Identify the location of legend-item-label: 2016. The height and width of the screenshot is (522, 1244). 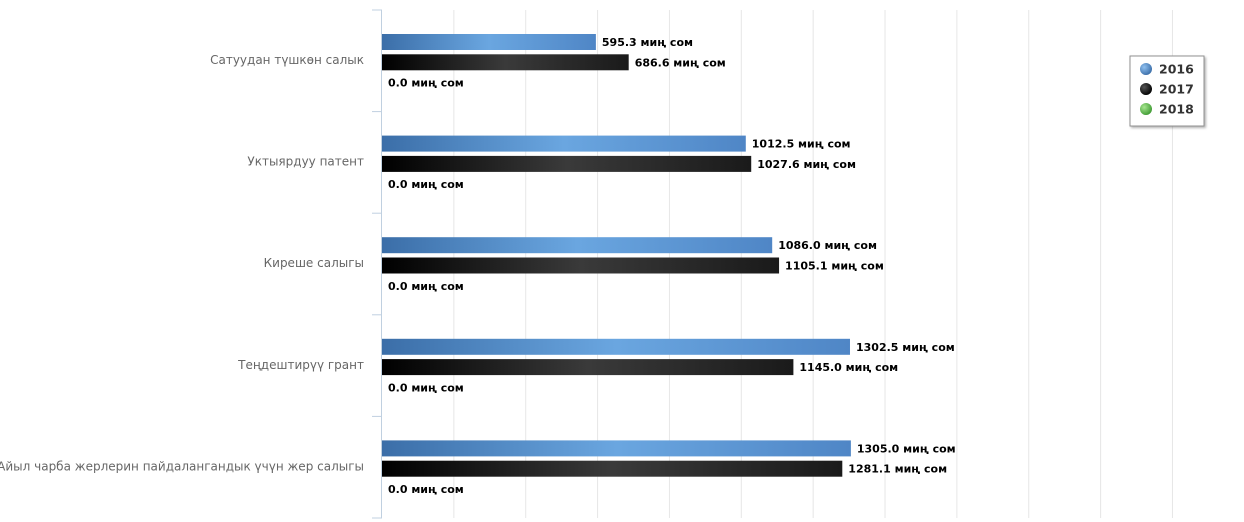
(1176, 69).